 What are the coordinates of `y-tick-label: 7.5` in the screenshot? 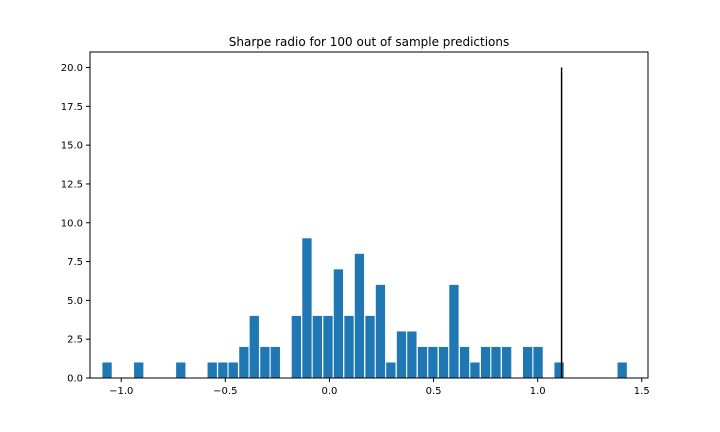 It's located at (75, 262).